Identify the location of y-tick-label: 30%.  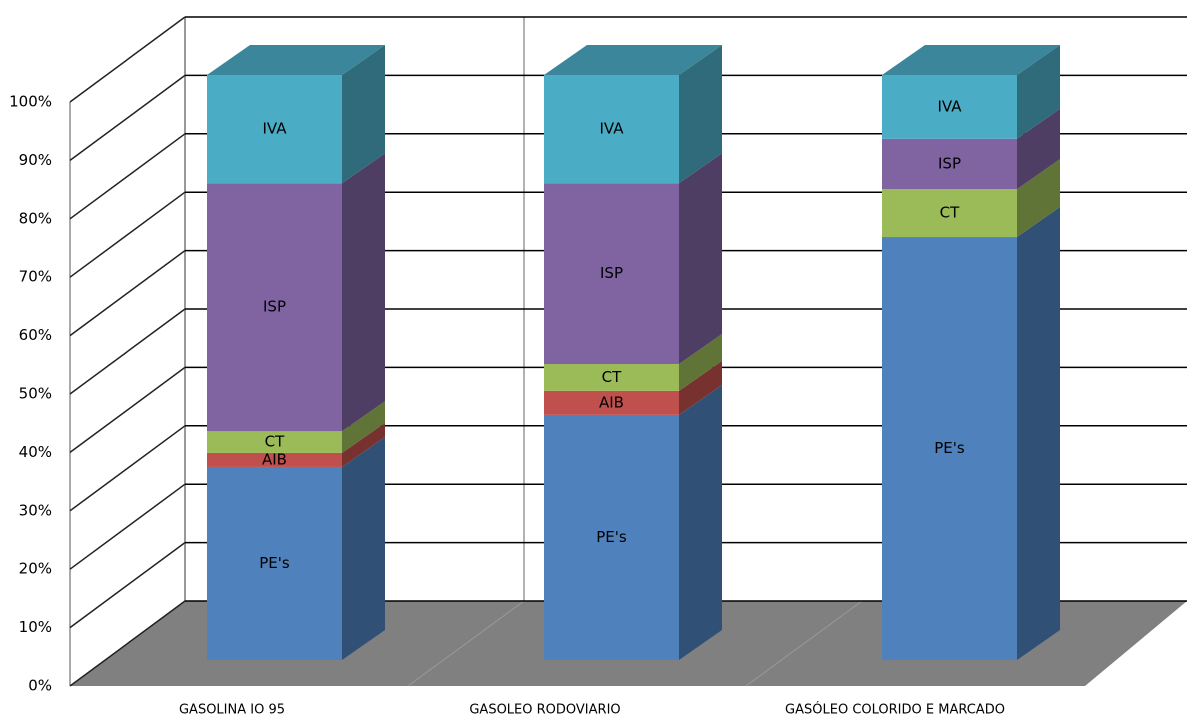
(35, 510).